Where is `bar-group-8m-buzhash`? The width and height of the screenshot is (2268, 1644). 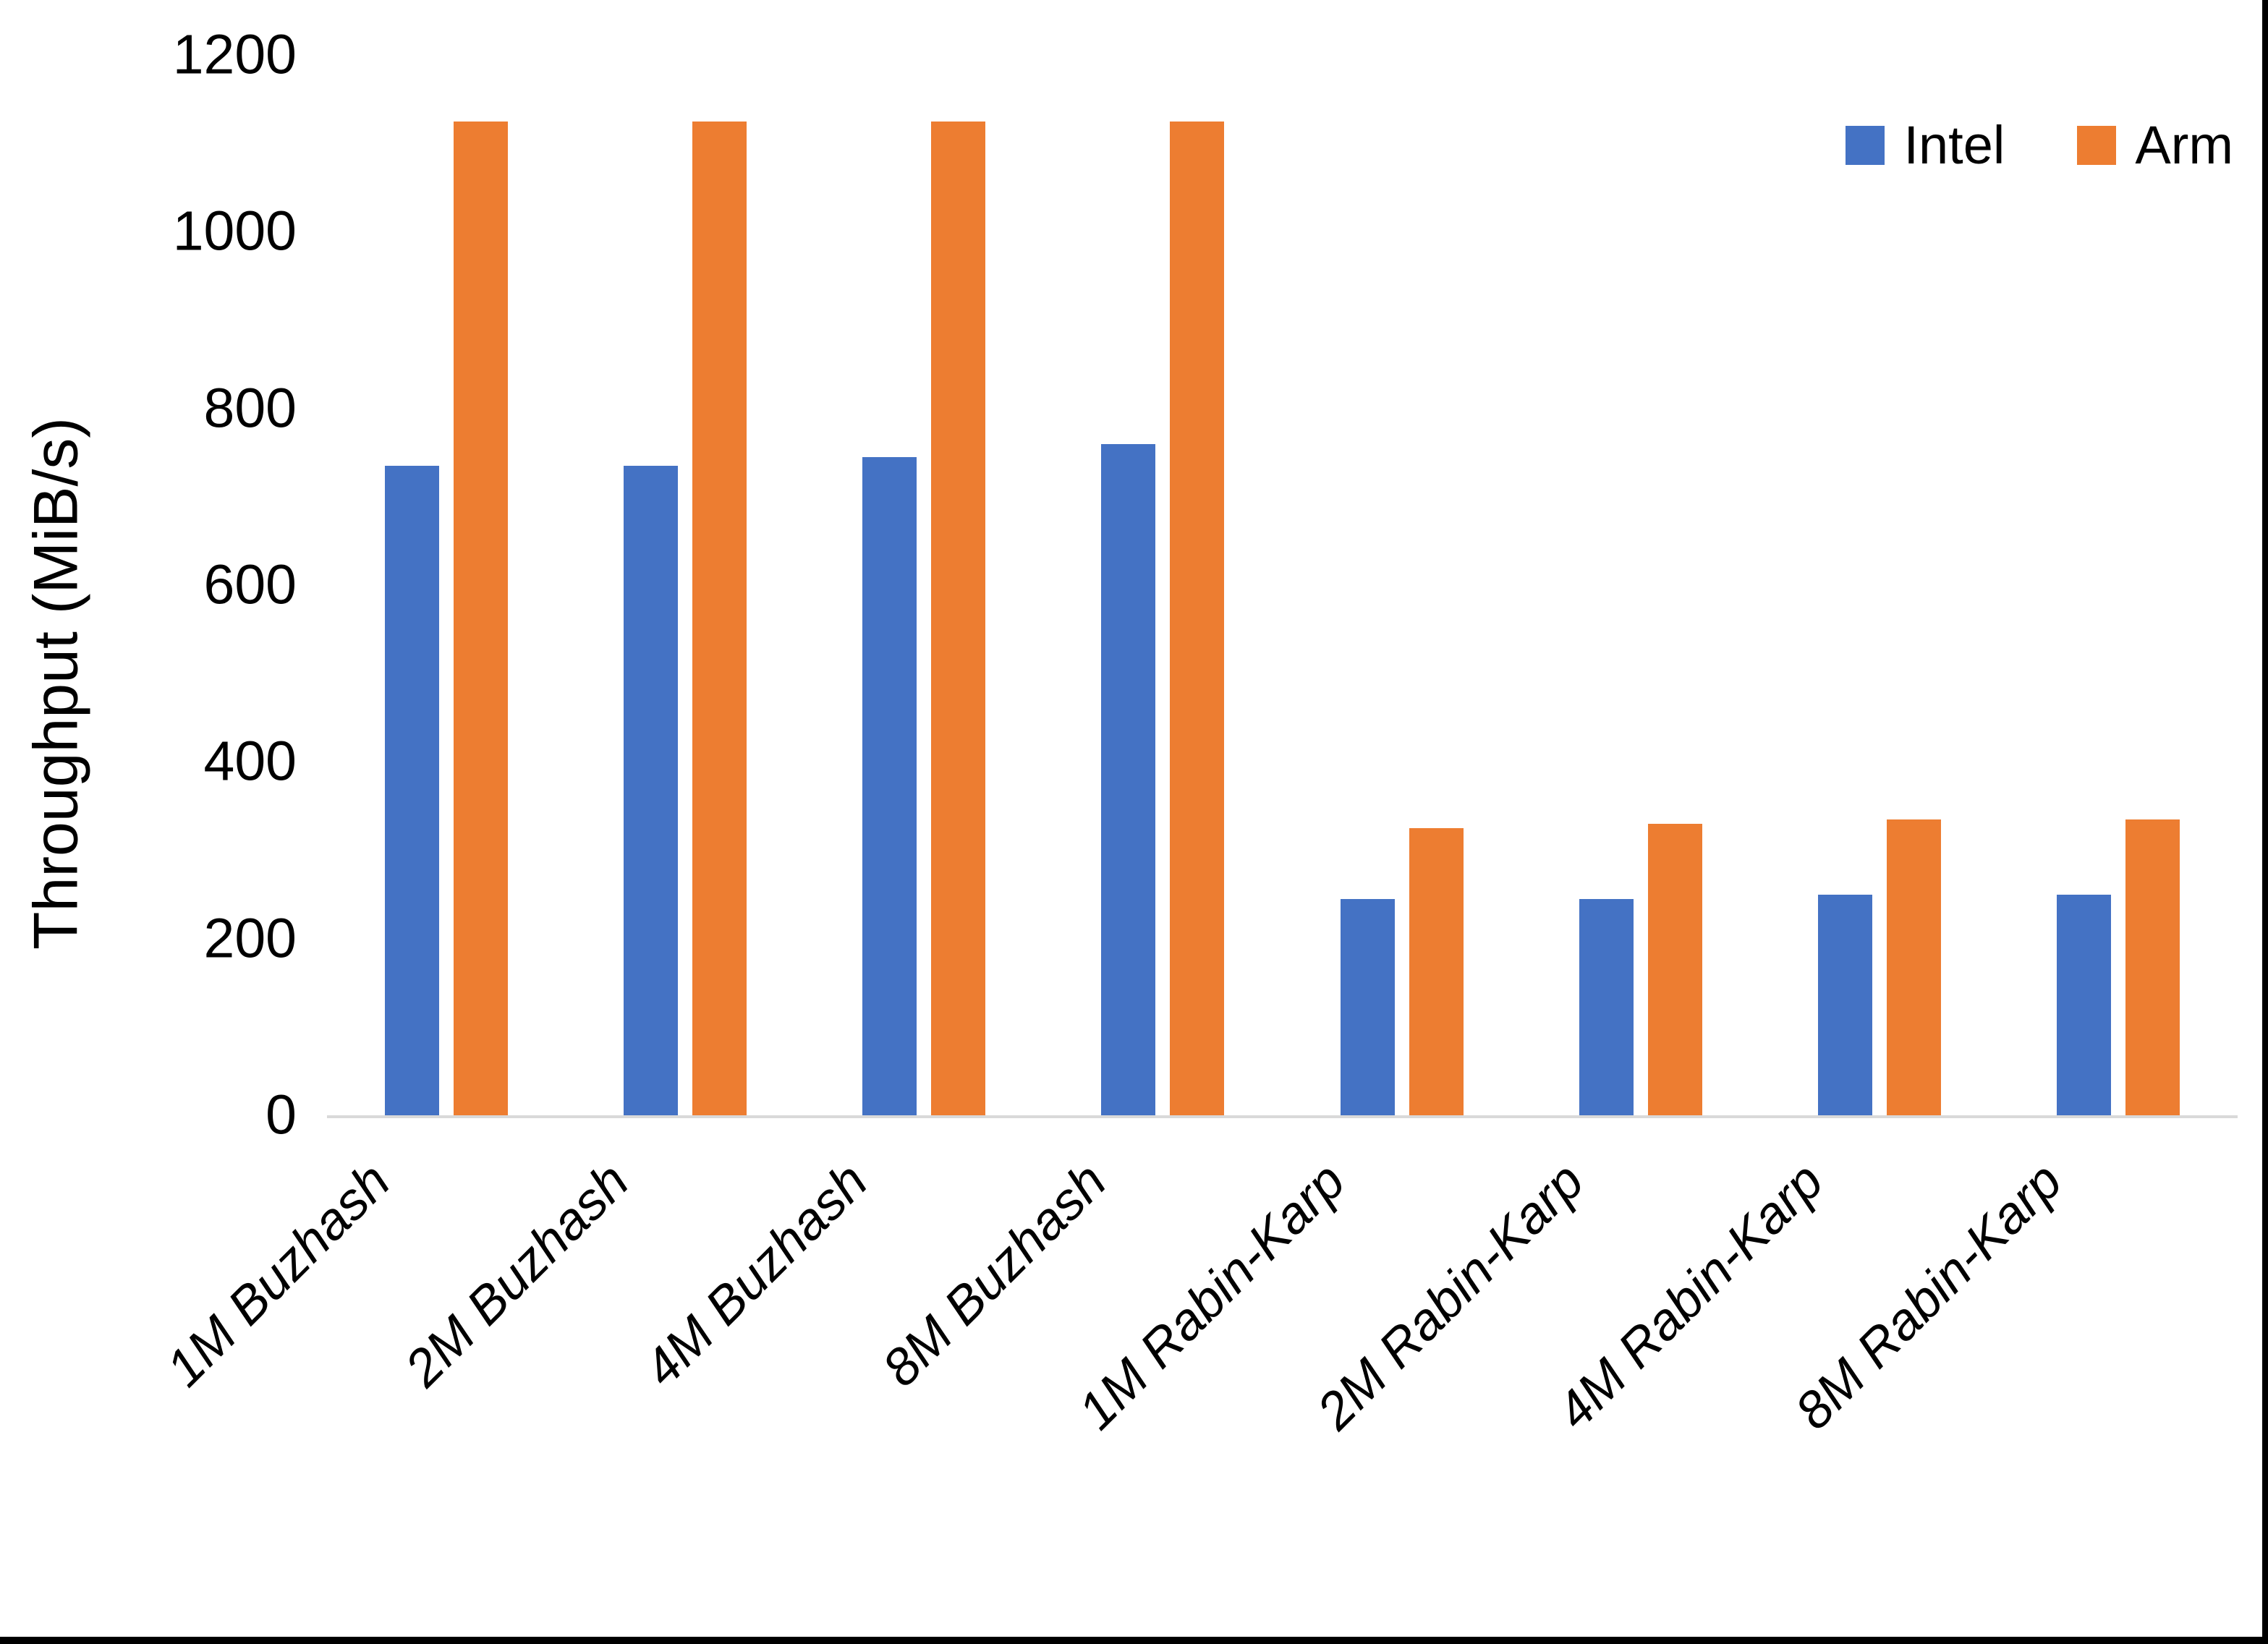 bar-group-8m-buzhash is located at coordinates (1162, 585).